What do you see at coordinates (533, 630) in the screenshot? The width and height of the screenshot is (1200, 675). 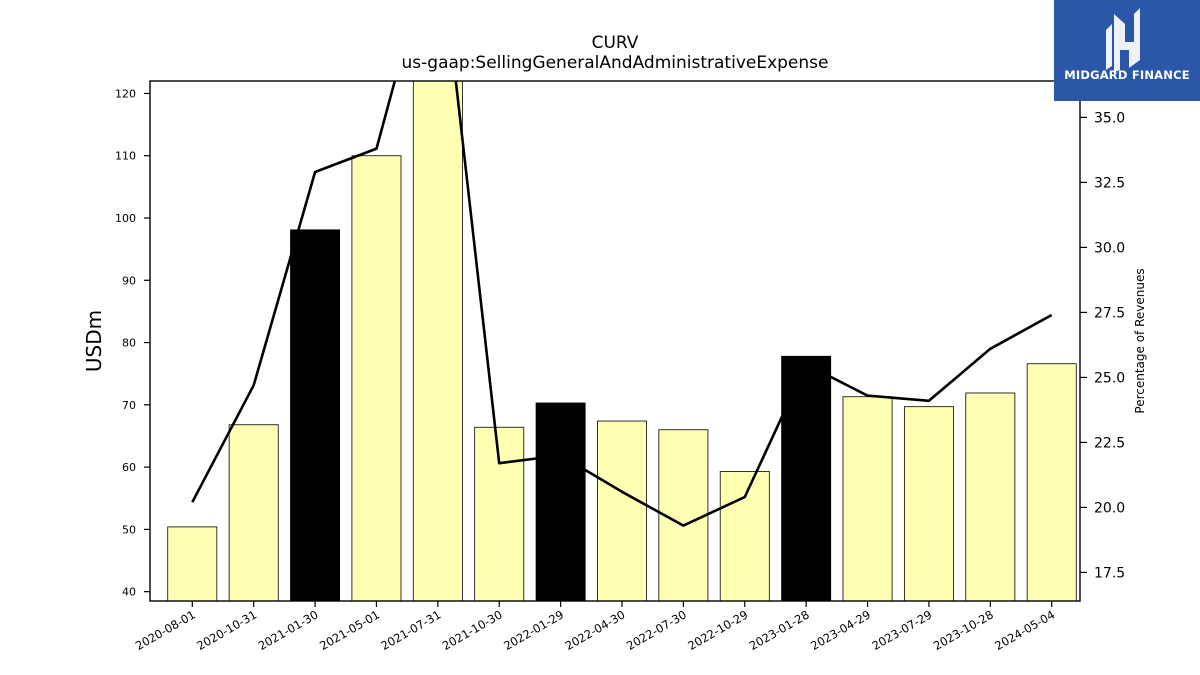 I see `x-tick-label: 2022-01-29` at bounding box center [533, 630].